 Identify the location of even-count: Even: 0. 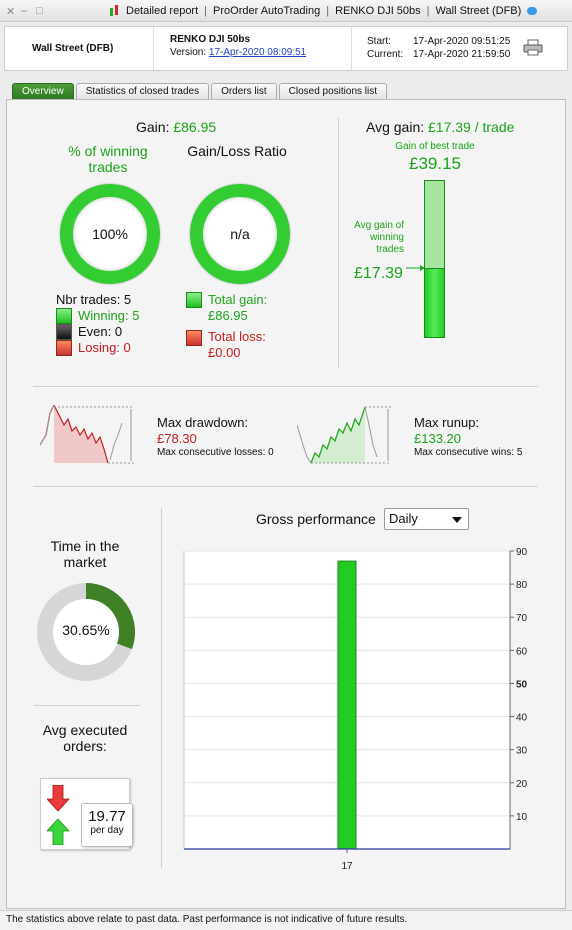
(100, 331).